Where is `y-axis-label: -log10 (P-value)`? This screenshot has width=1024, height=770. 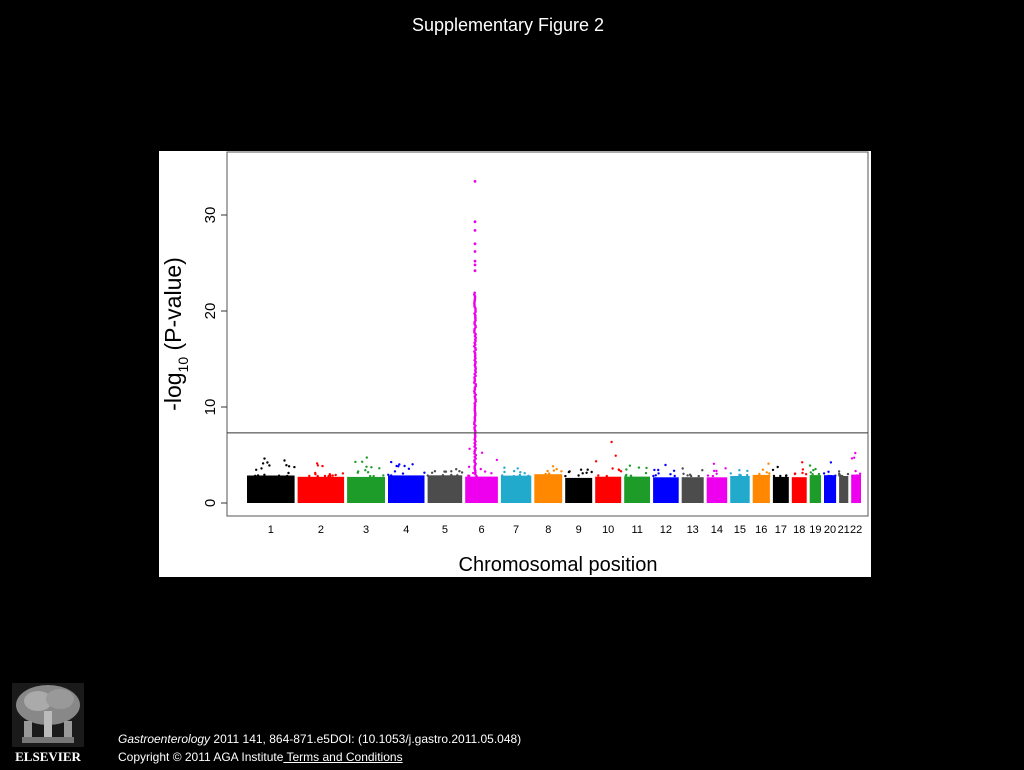 y-axis-label: -log10 (P-value) is located at coordinates (175, 334).